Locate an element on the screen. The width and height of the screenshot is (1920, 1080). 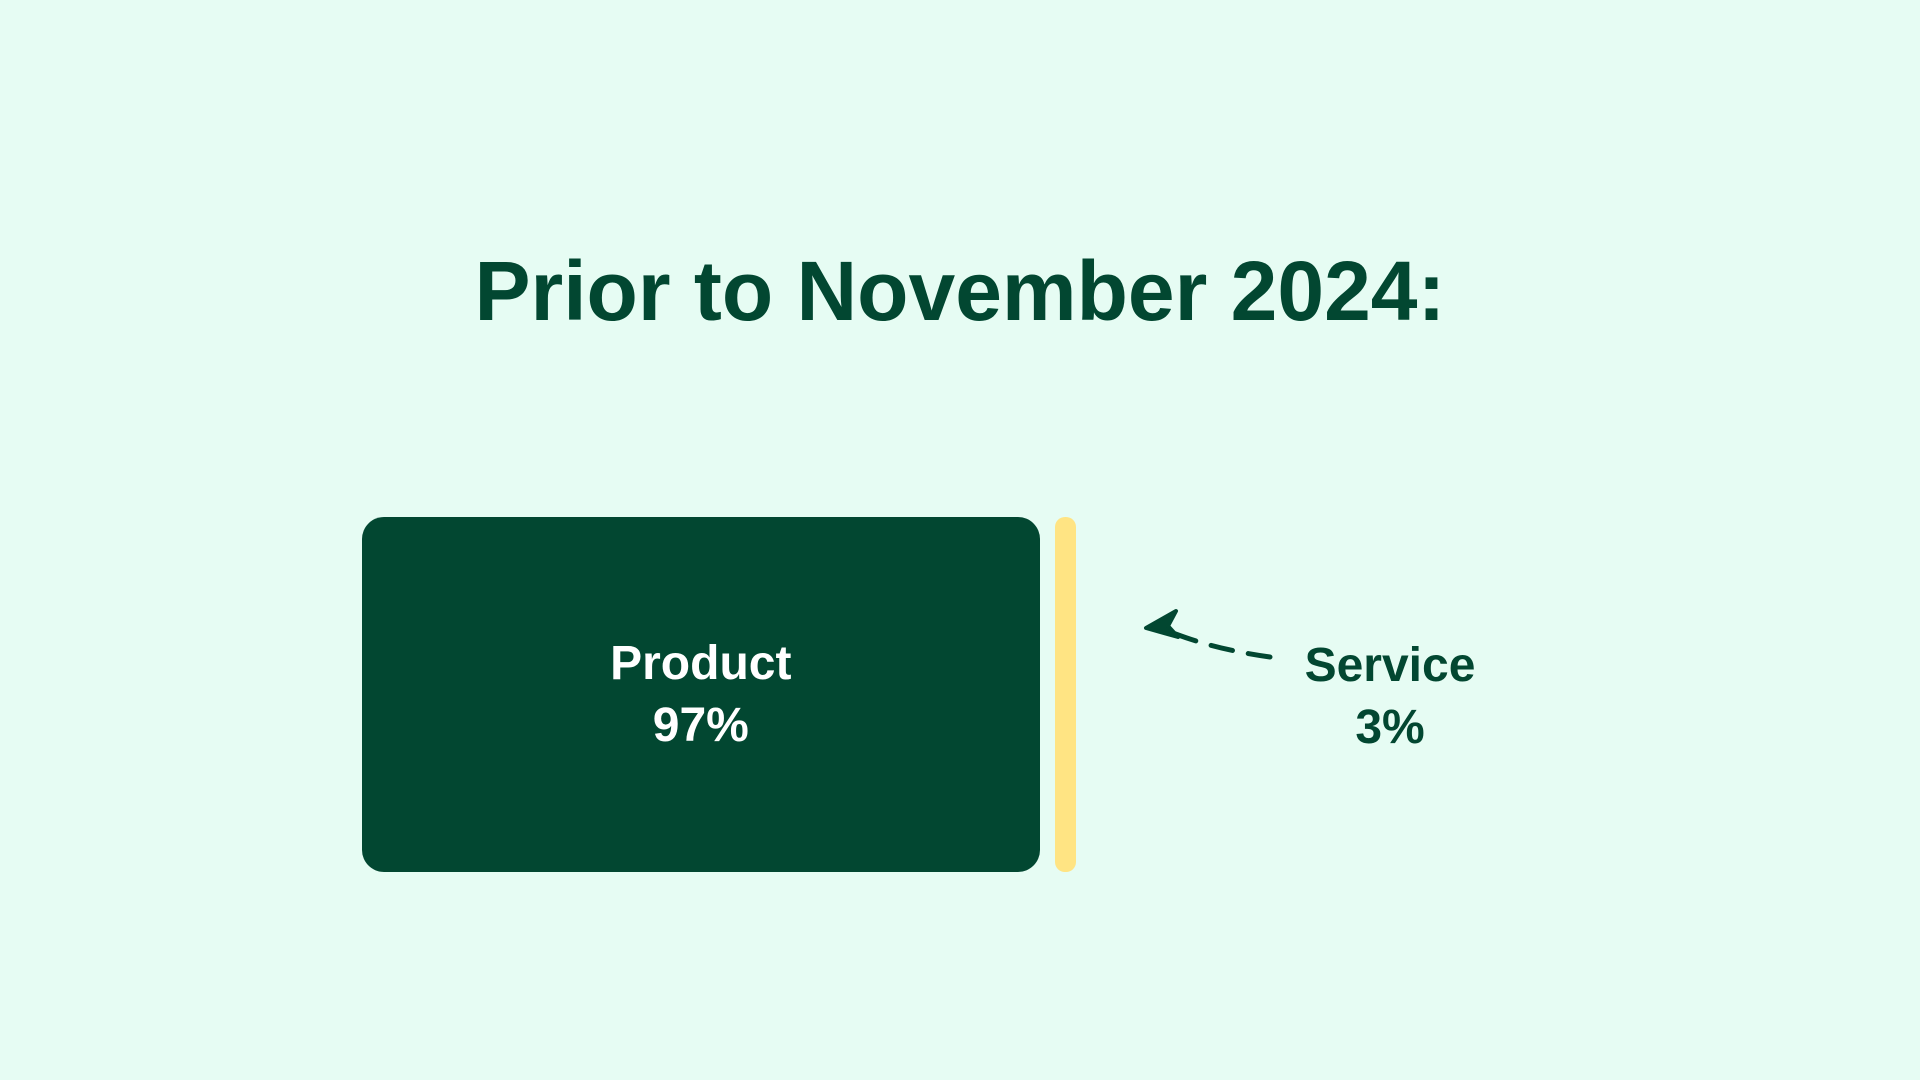
chart-title: Prior to November 2024: is located at coordinates (960, 291).